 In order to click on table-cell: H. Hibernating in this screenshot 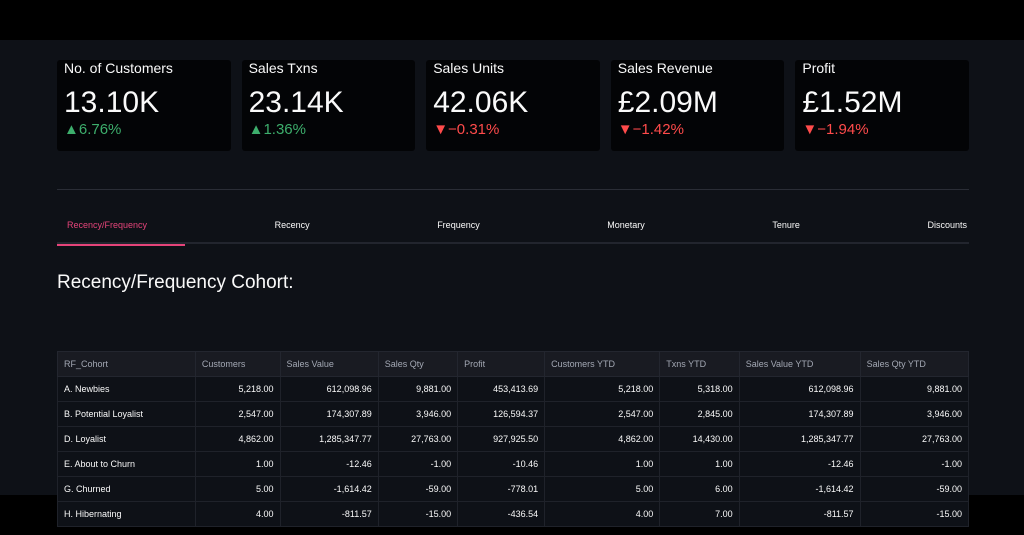, I will do `click(126, 514)`.